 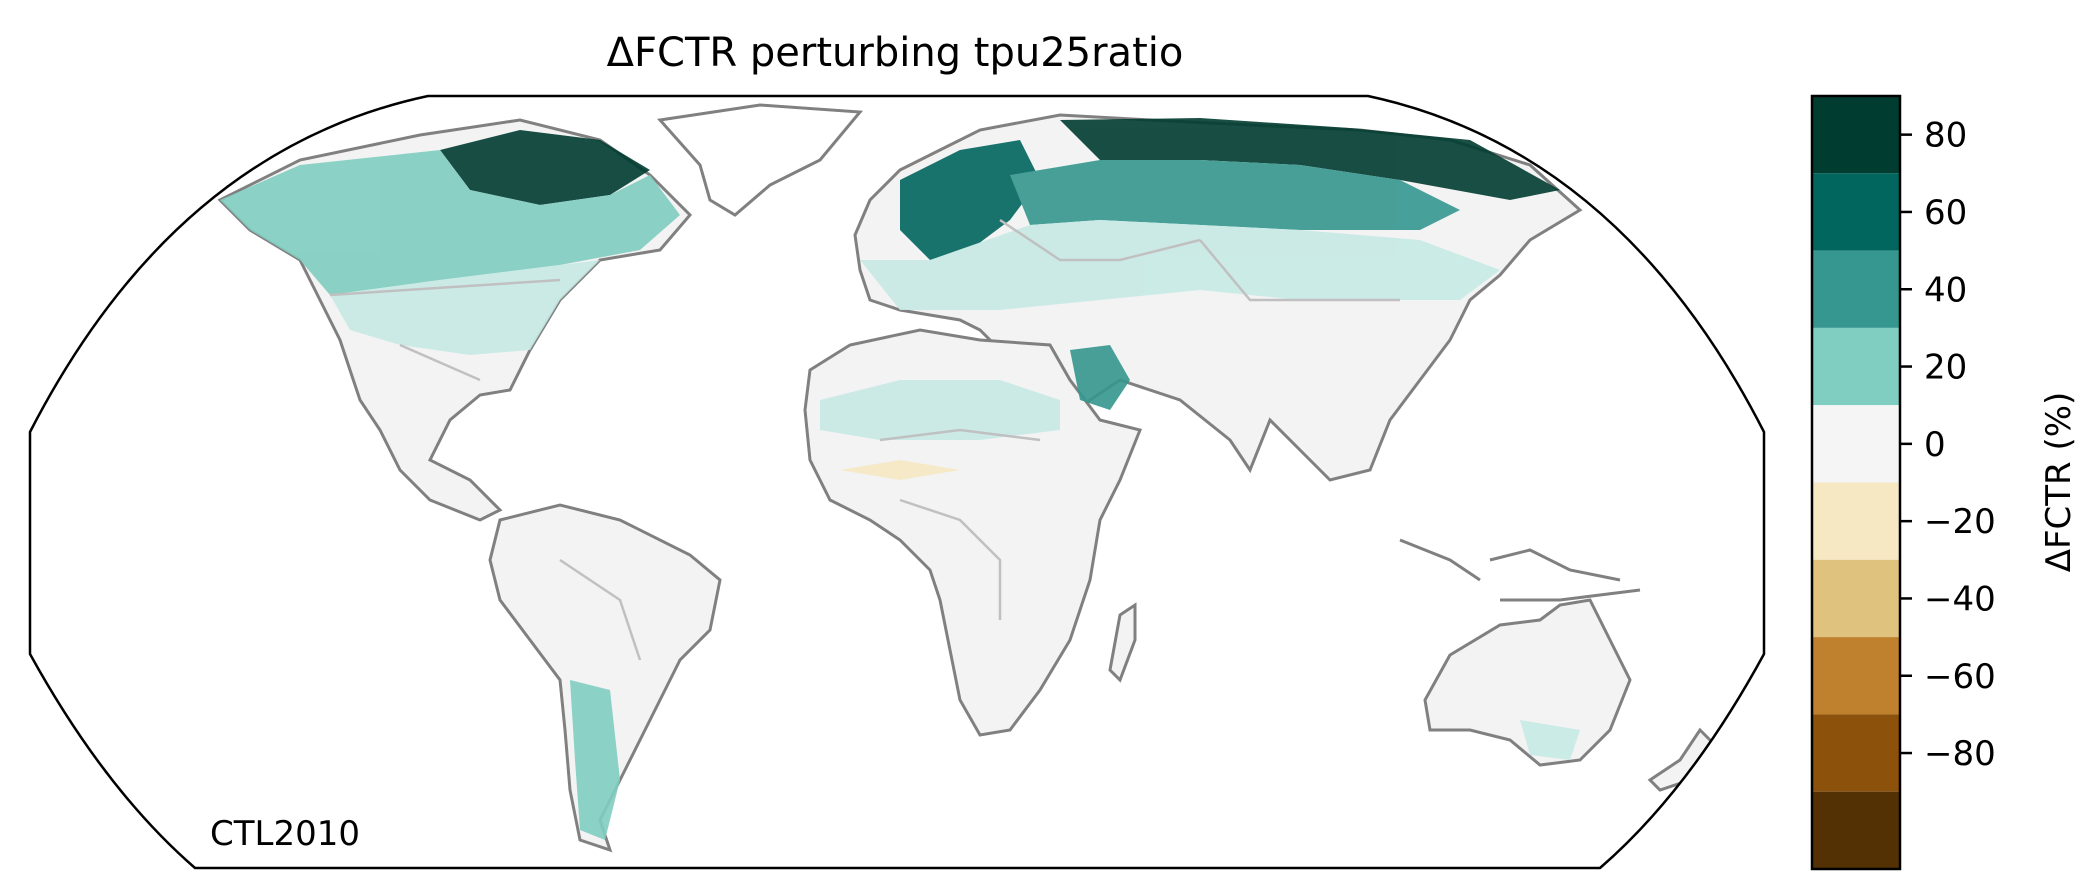 I want to click on region-sahara, so click(x=940, y=410).